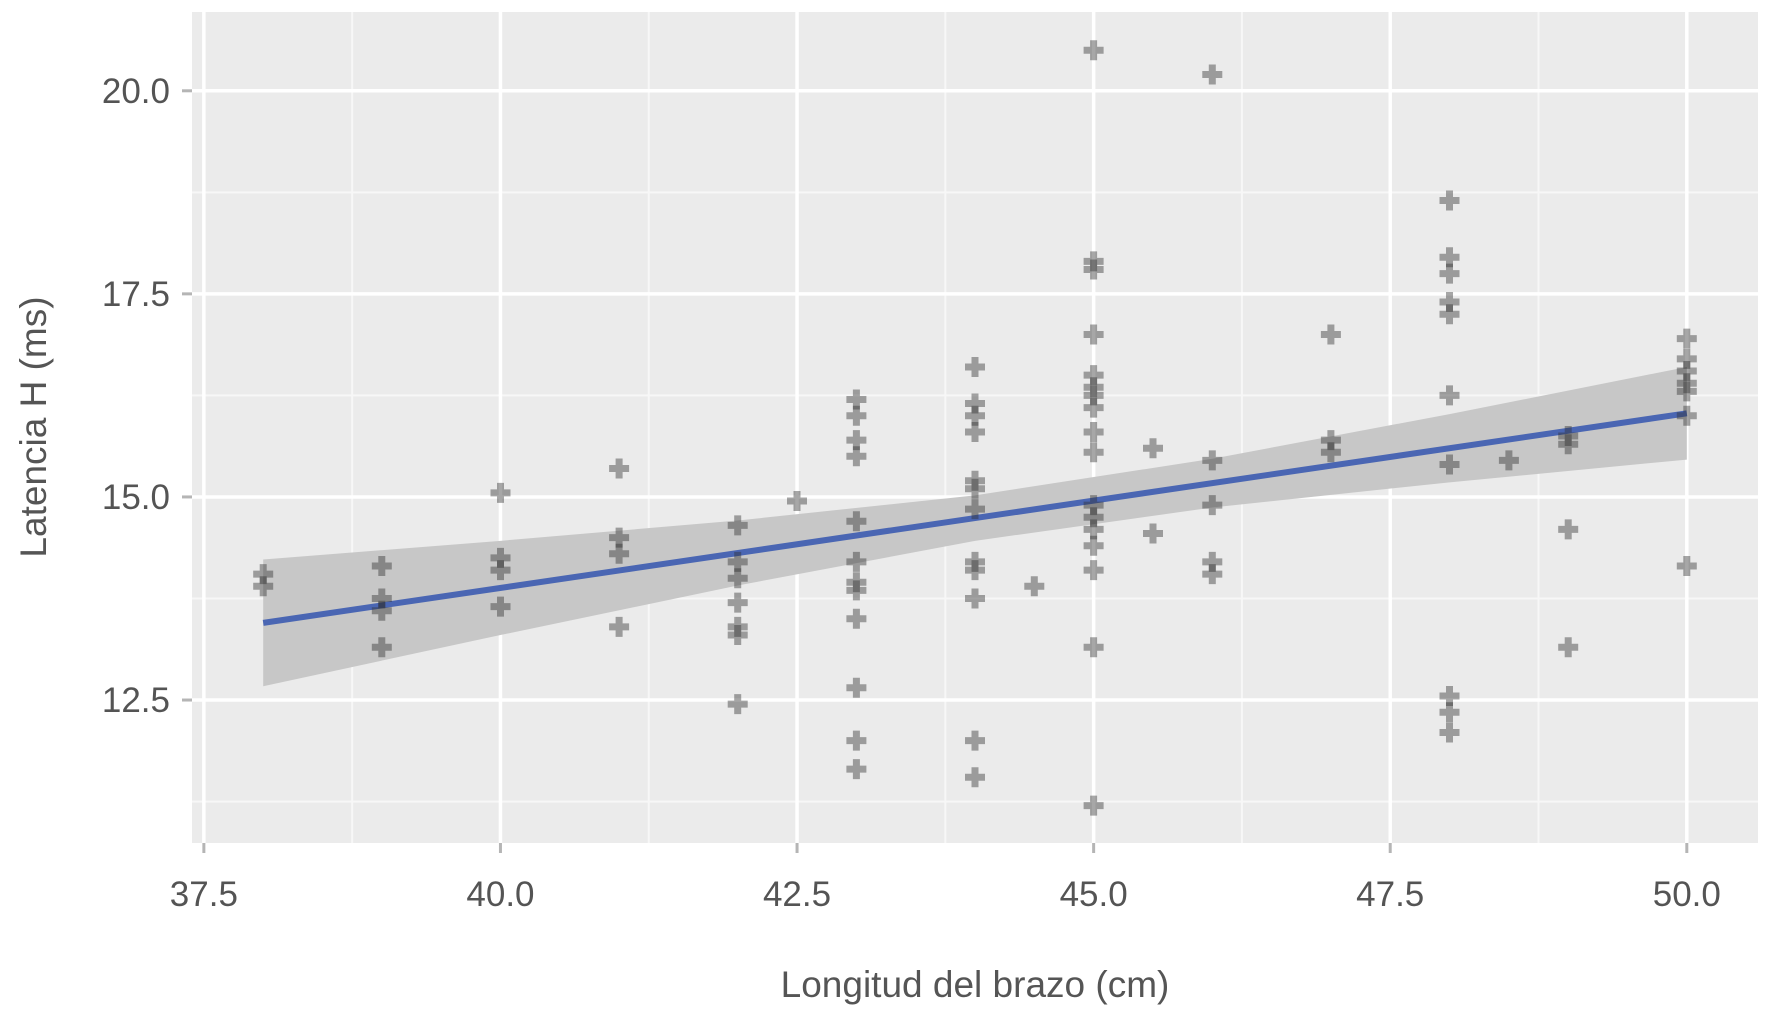 The height and width of the screenshot is (1024, 1769). Describe the element at coordinates (33, 426) in the screenshot. I see `y-axis-title: Latencia H (ms)` at that location.